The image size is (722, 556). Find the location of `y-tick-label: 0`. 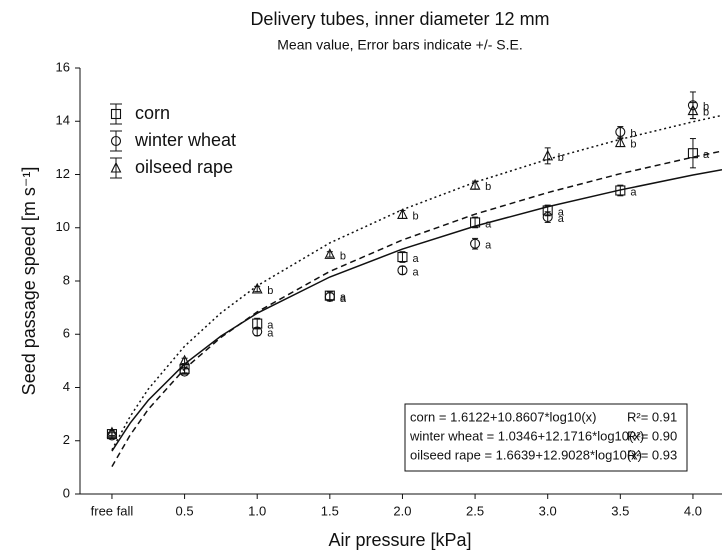

y-tick-label: 0 is located at coordinates (66, 492).